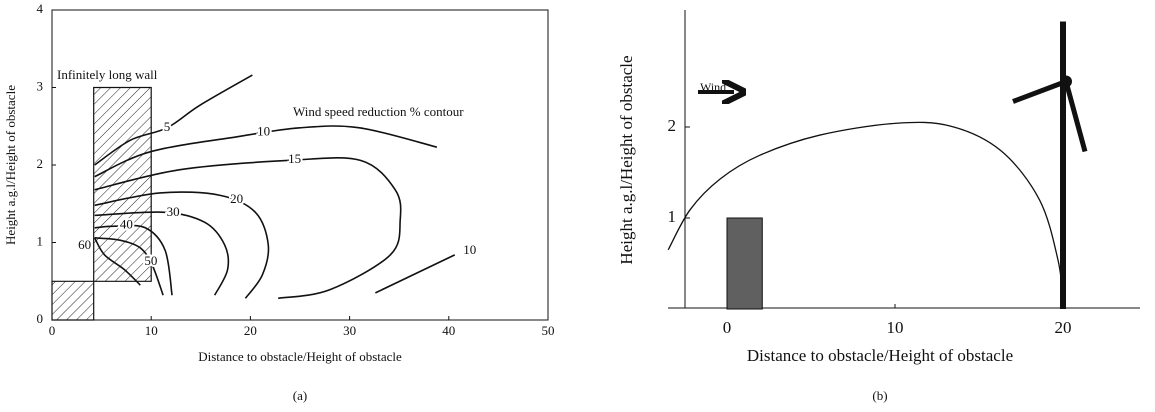 The image size is (1155, 412). Describe the element at coordinates (173, 211) in the screenshot. I see `contour-label: 30` at that location.